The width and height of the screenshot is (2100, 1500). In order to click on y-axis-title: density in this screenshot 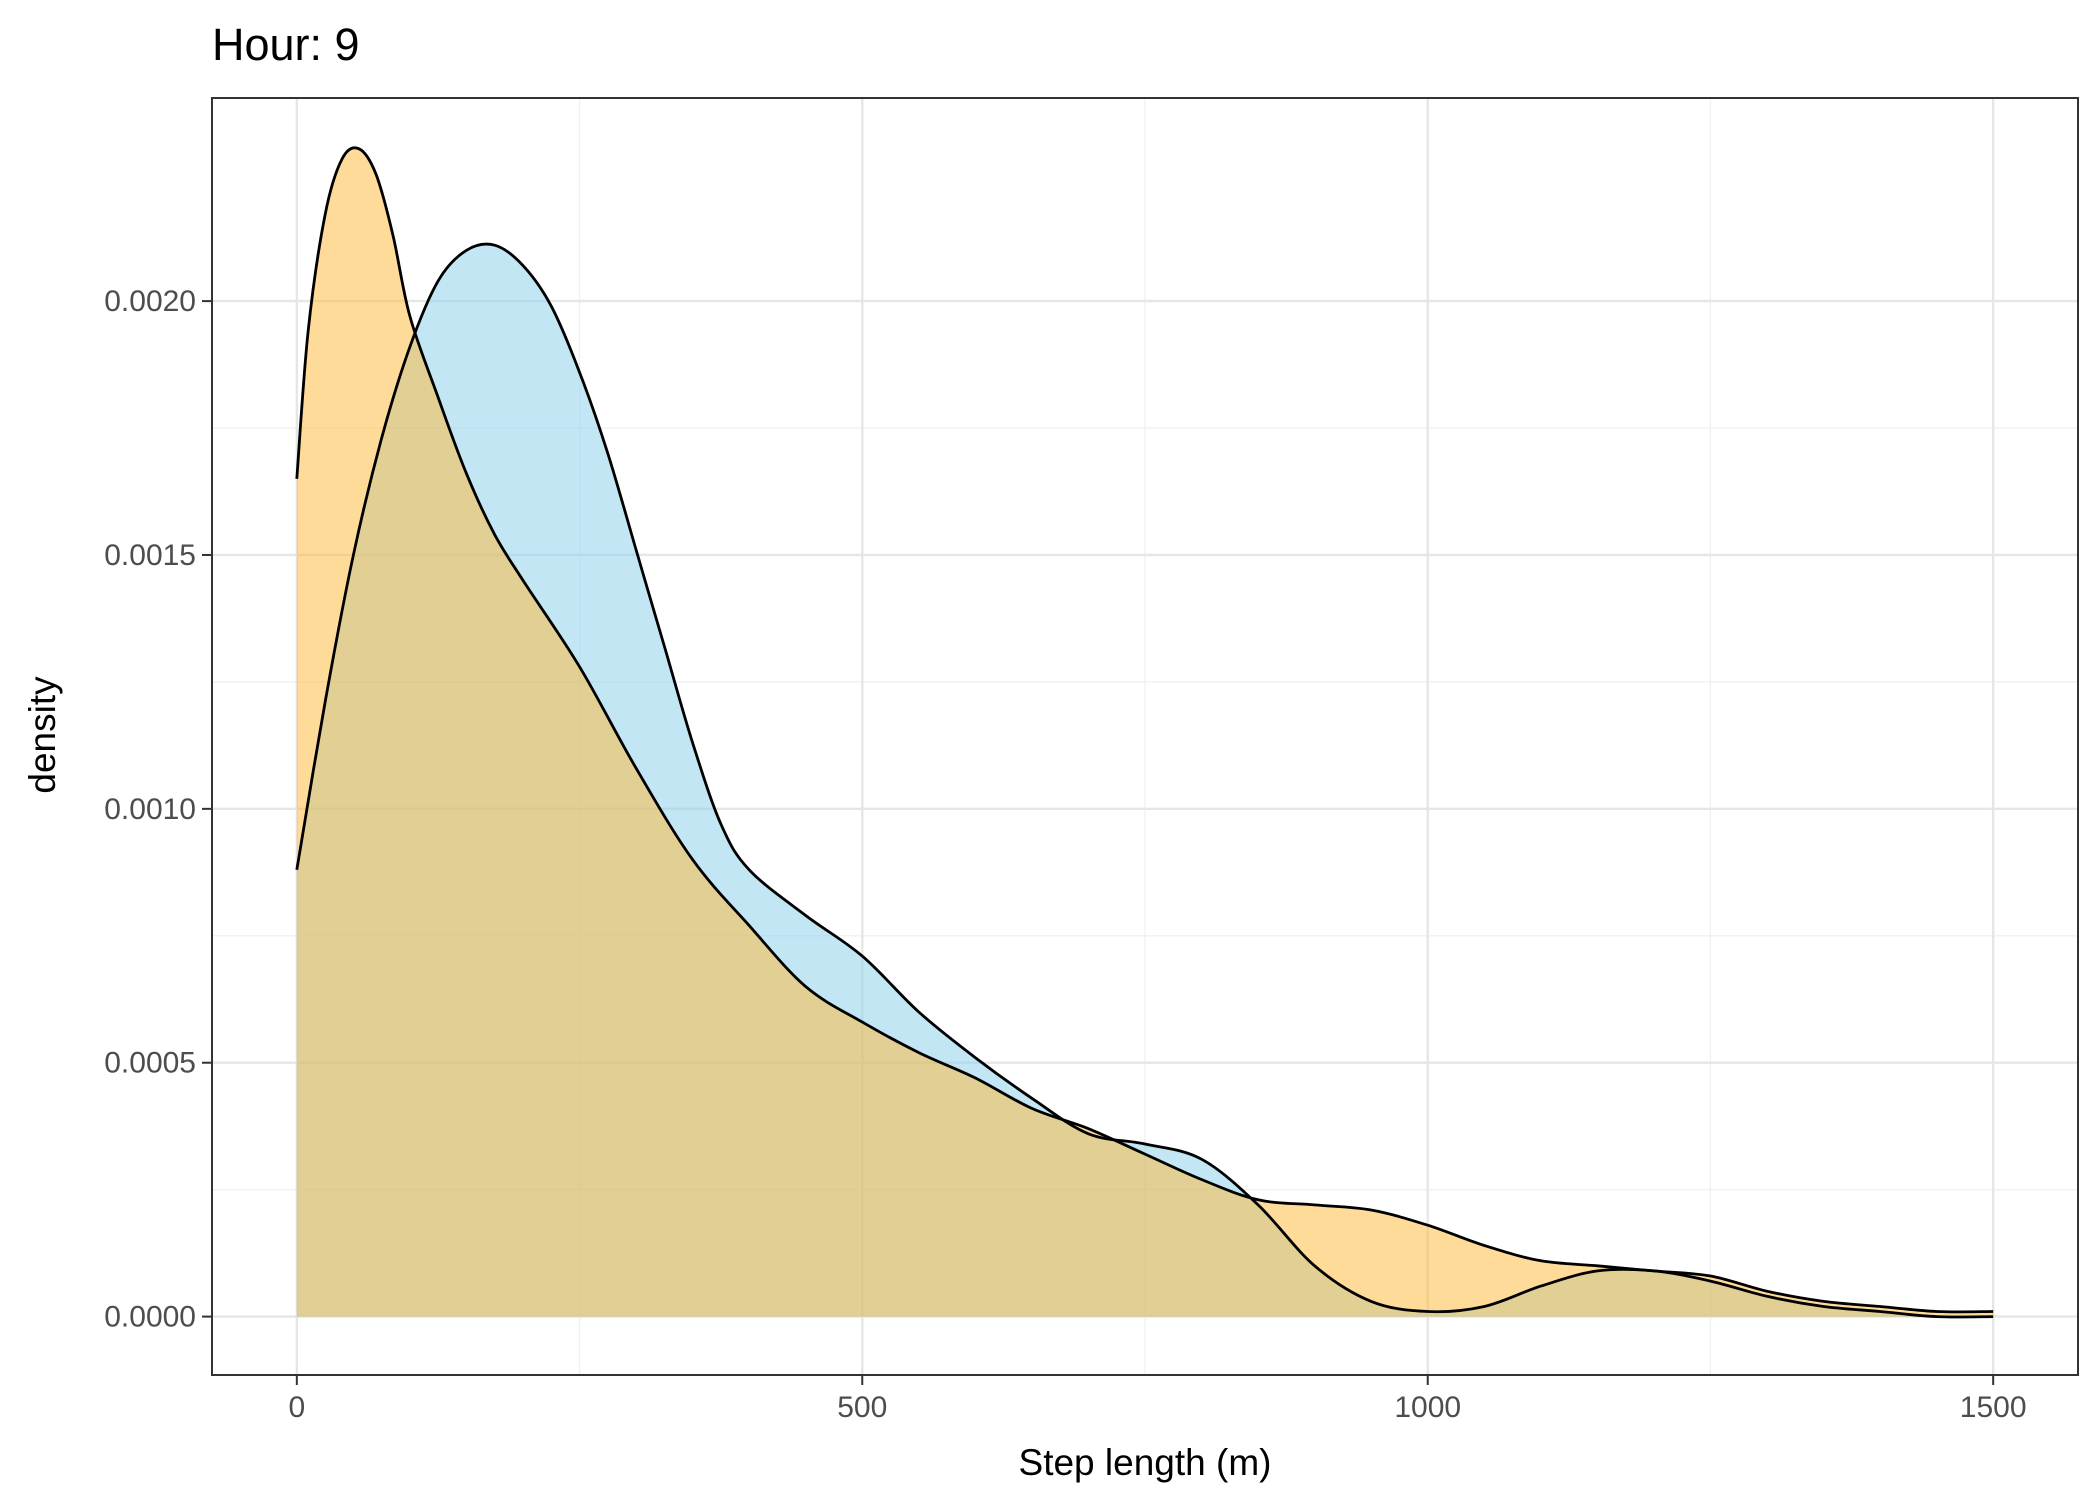, I will do `click(42, 735)`.